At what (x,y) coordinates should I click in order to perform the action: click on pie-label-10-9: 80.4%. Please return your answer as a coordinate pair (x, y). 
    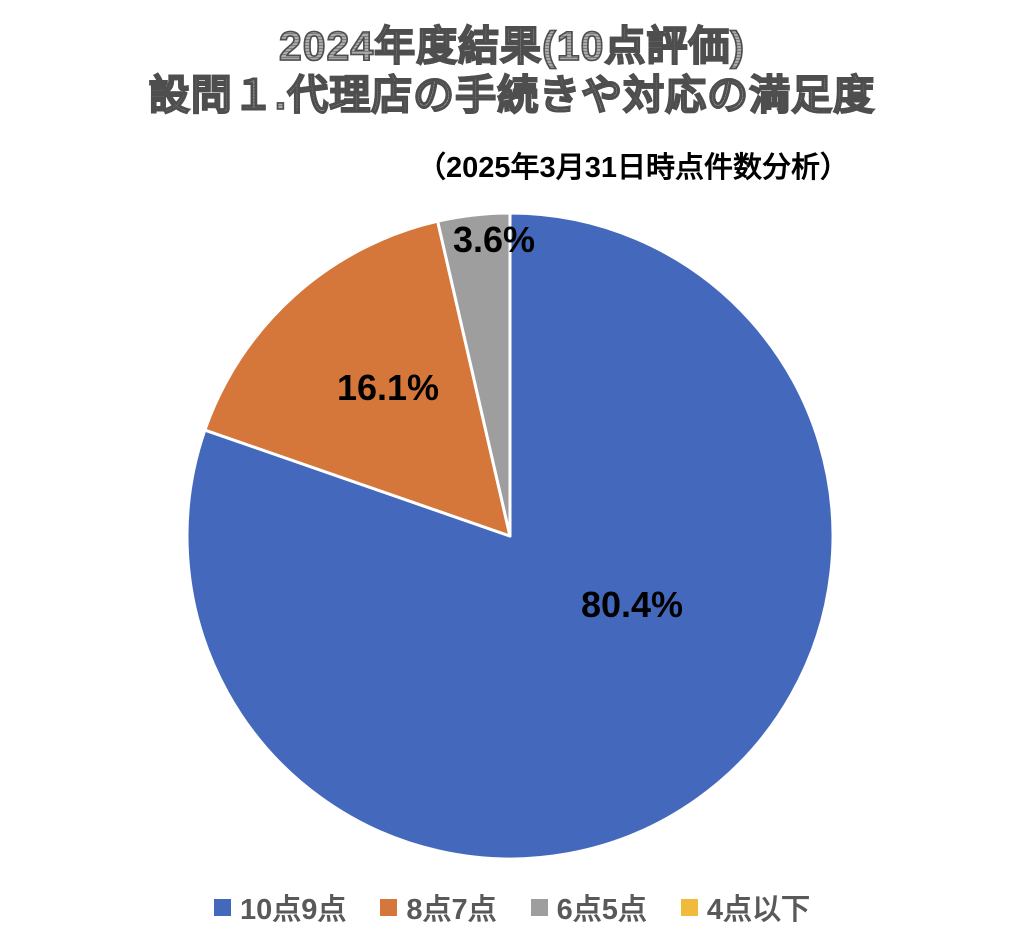
    Looking at the image, I should click on (632, 604).